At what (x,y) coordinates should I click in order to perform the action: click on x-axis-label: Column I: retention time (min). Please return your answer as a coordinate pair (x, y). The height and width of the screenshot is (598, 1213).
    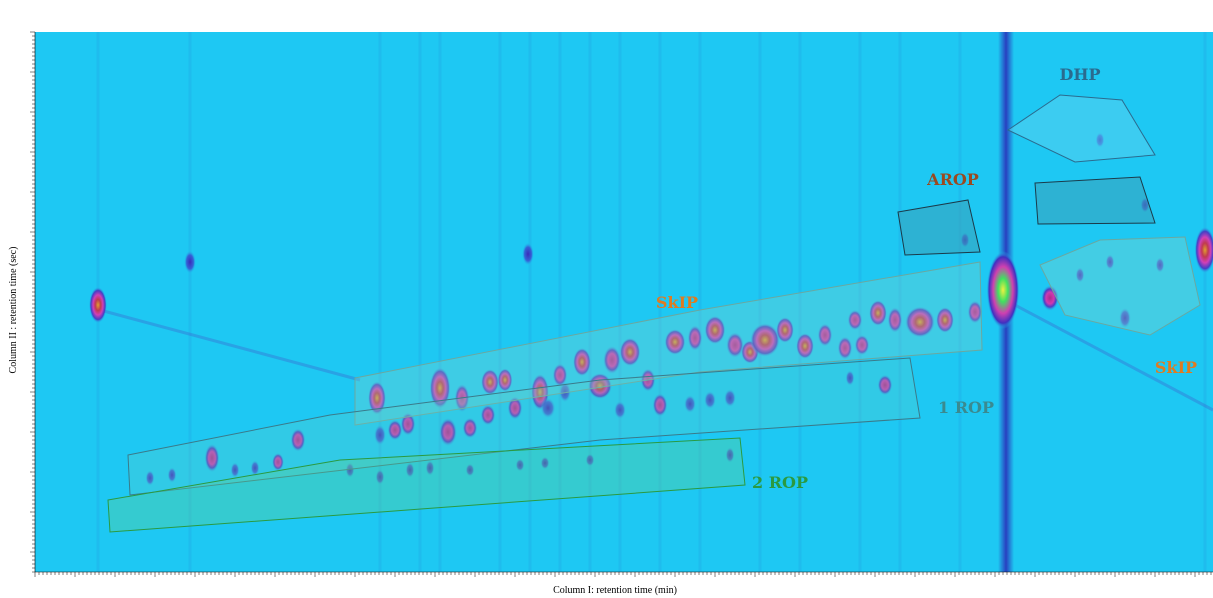
    Looking at the image, I should click on (615, 590).